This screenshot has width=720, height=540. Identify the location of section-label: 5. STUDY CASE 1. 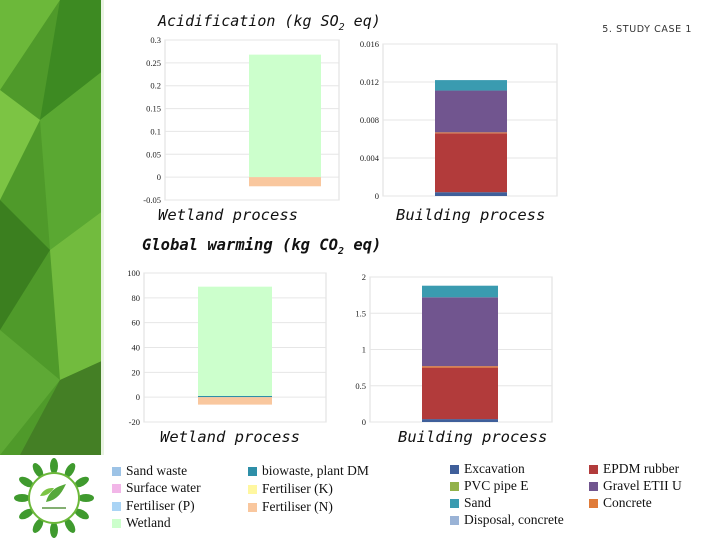
(647, 29).